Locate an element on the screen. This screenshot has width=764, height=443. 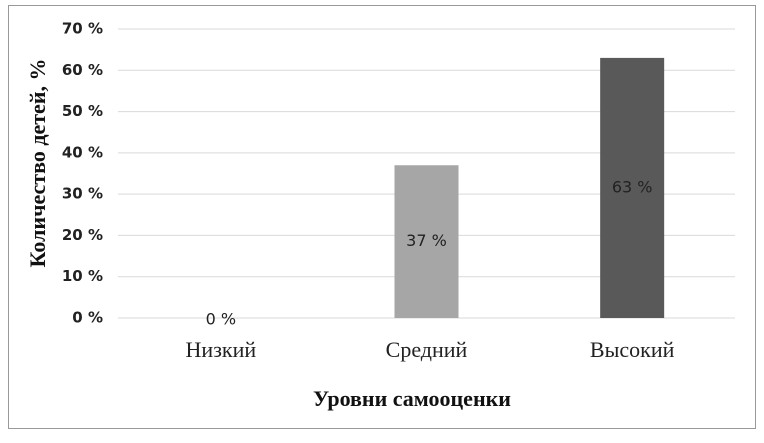
y-tick-label: 10 % is located at coordinates (82, 276).